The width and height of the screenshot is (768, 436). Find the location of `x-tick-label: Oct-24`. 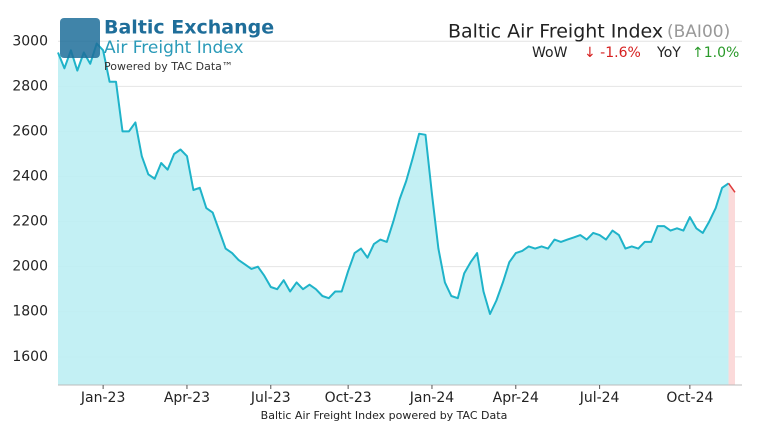

x-tick-label: Oct-24 is located at coordinates (689, 398).